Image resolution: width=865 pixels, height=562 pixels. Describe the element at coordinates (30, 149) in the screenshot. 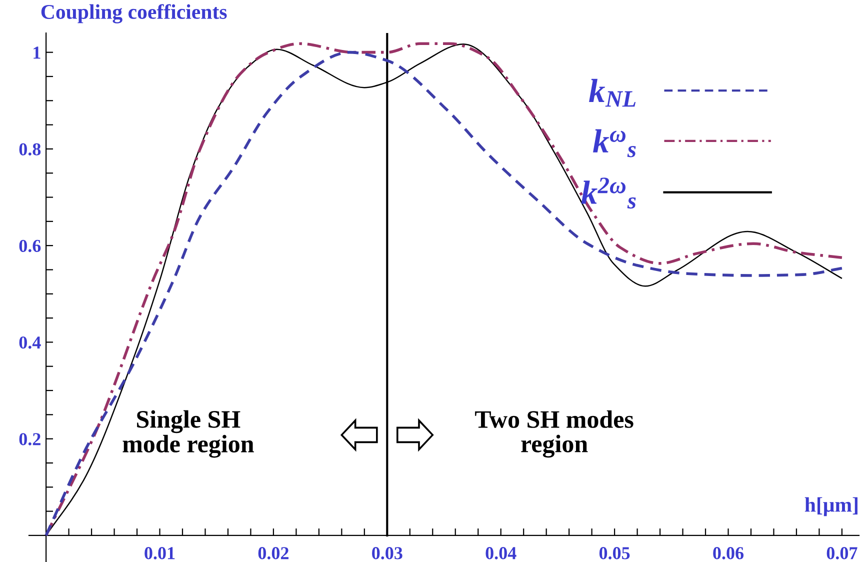

I see `y-tick-label: 0.8` at that location.